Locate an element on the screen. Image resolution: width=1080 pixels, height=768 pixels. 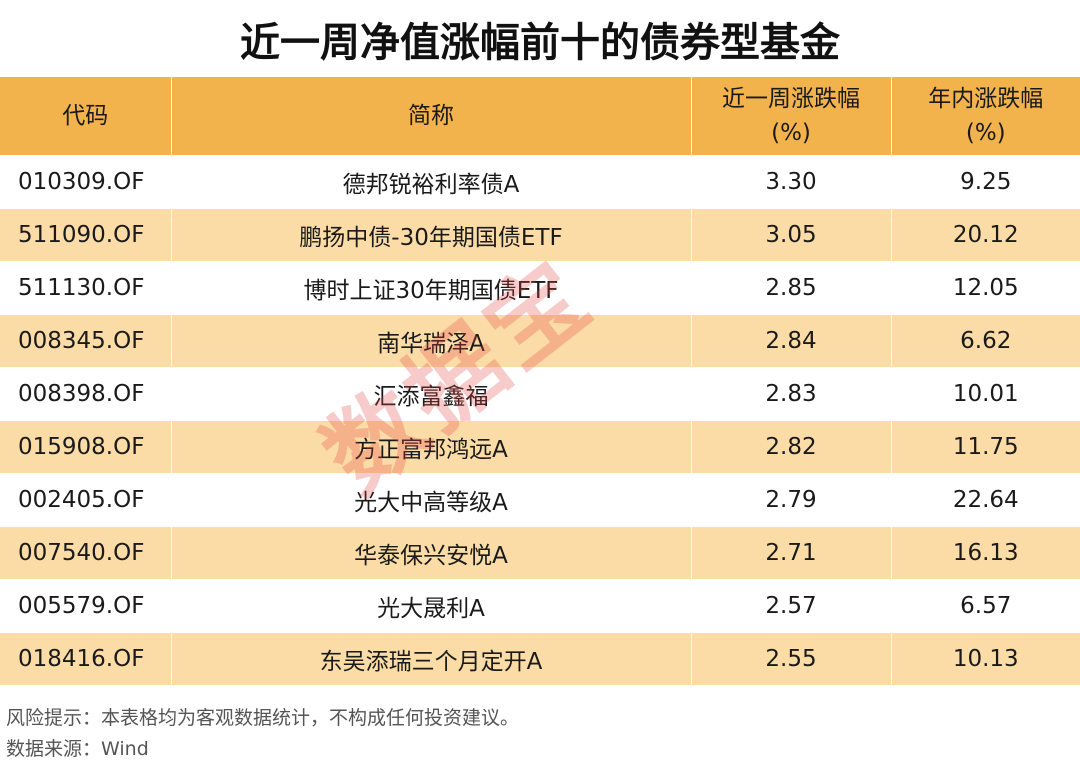
table-row: 015908.OF 方正富邦鸿远A 2.82 11.75 is located at coordinates (540, 447).